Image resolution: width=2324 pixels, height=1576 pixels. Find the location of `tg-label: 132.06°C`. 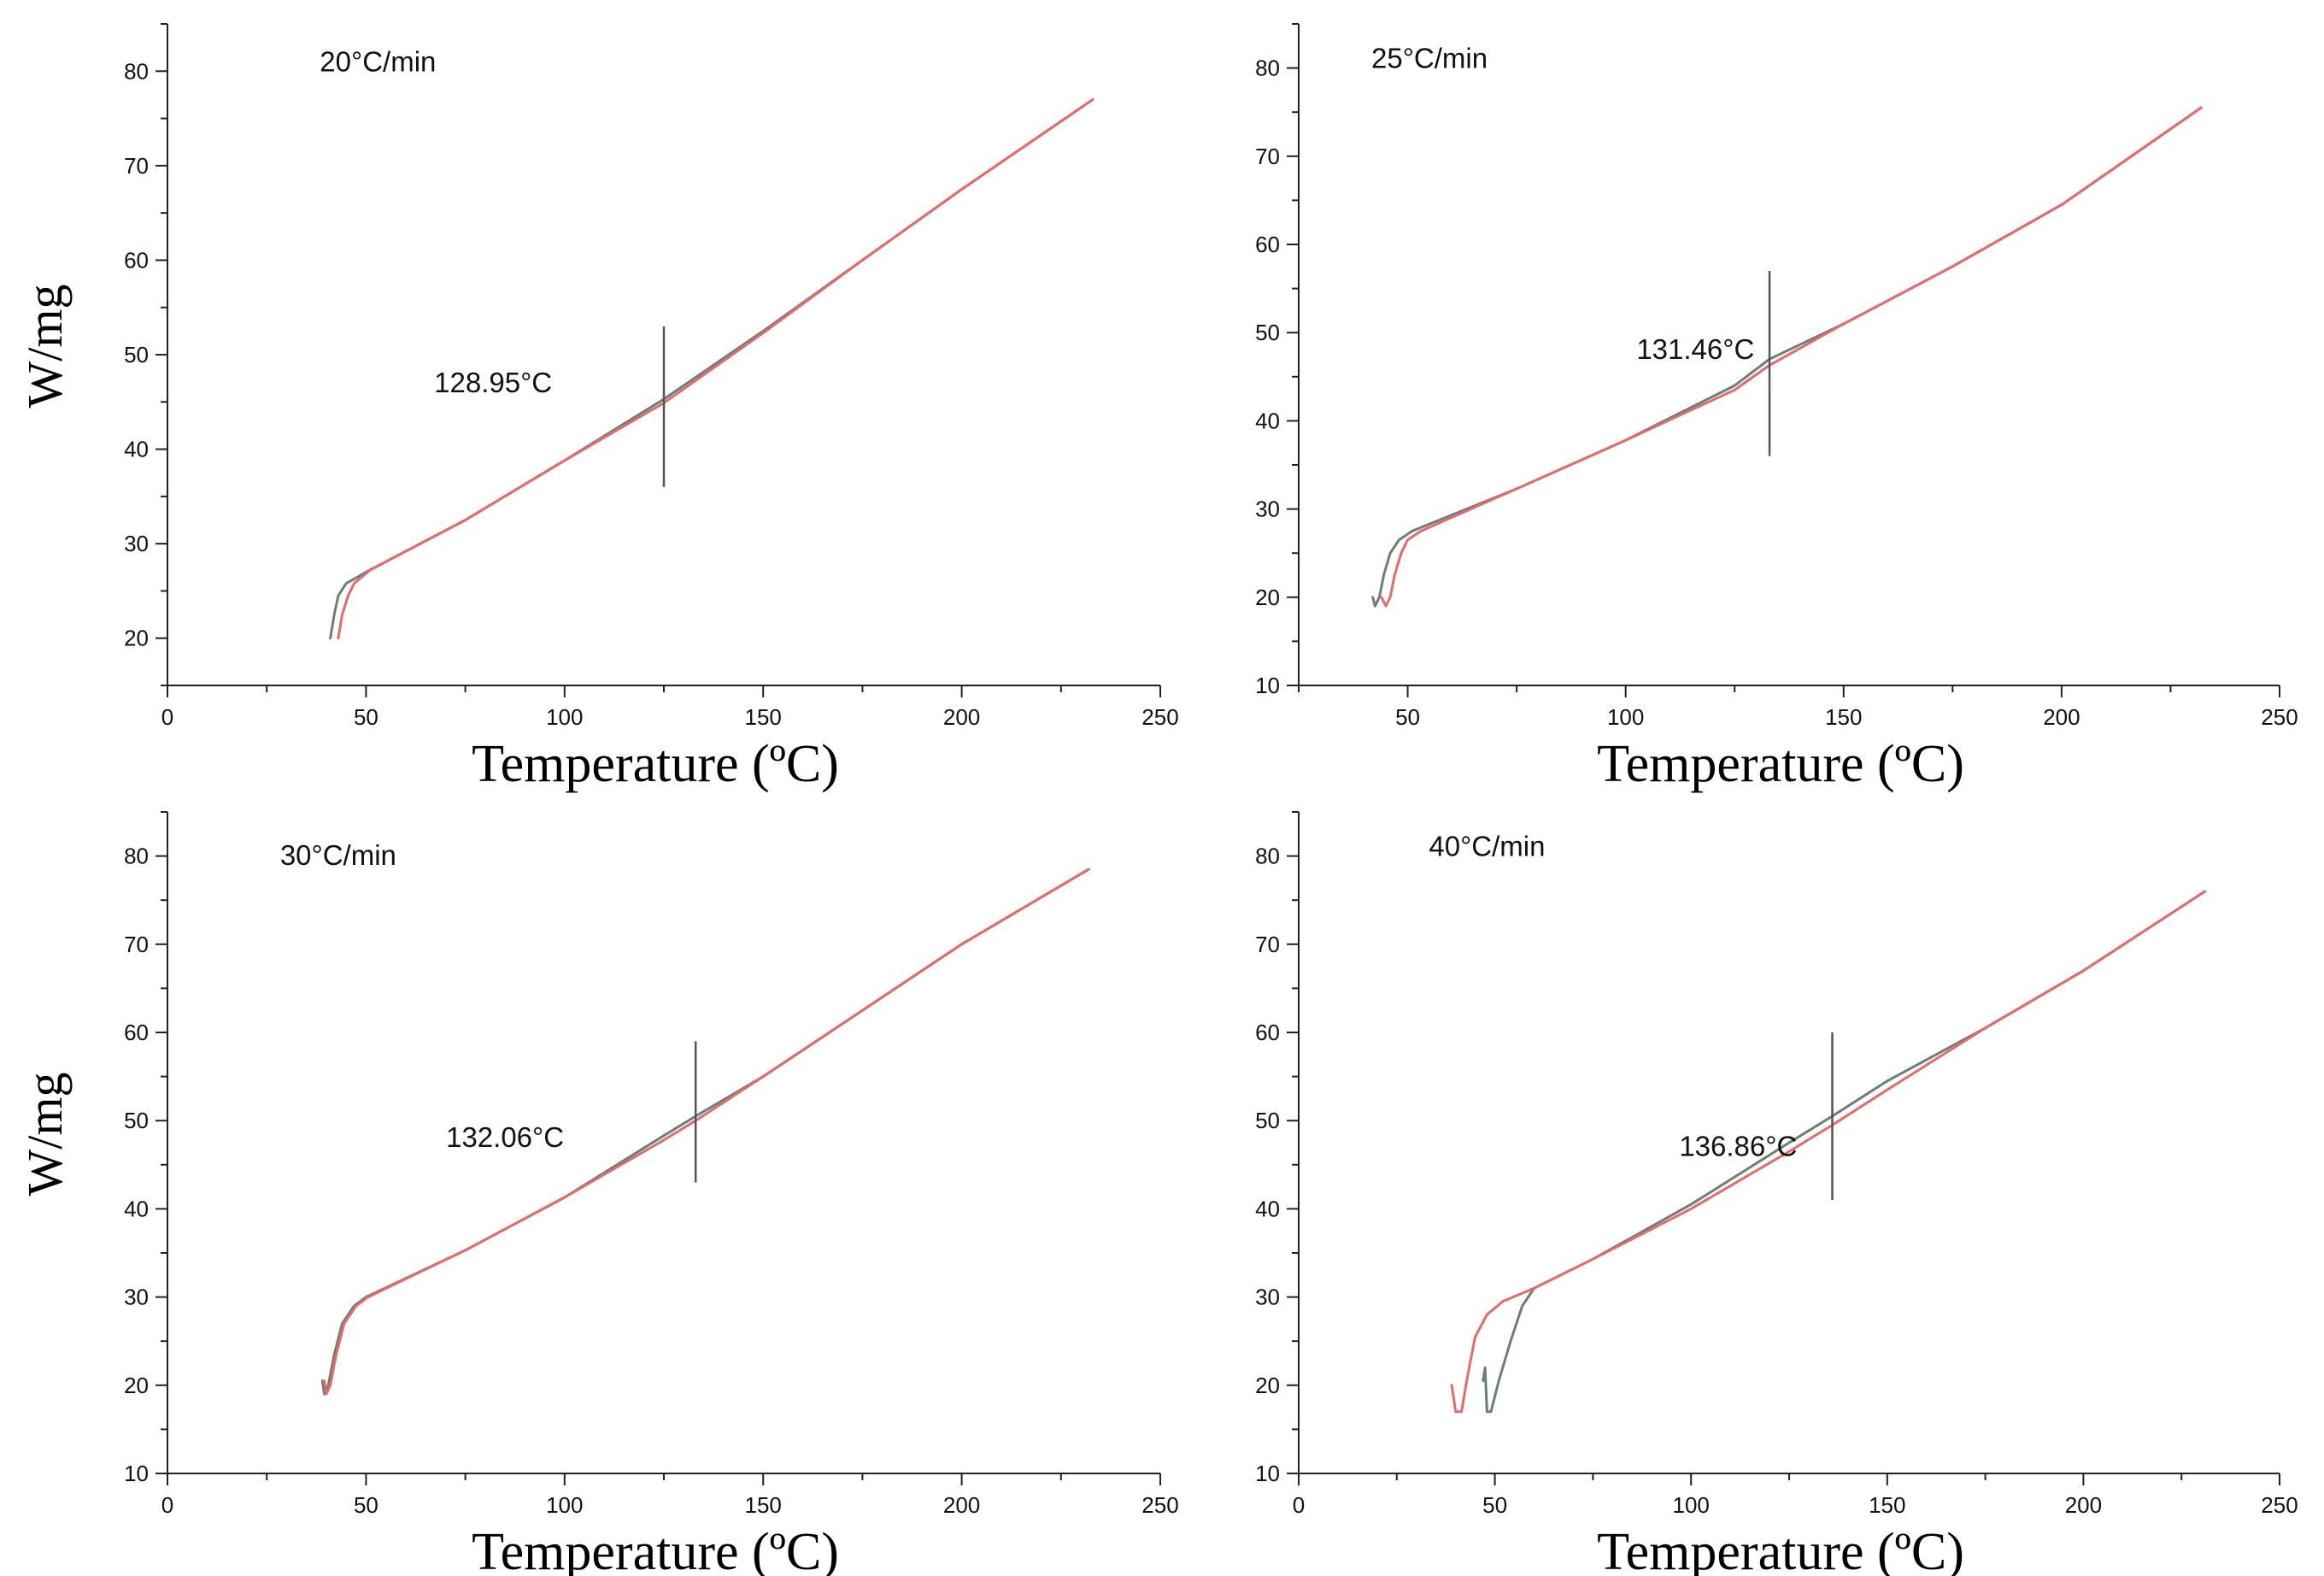

tg-label: 132.06°C is located at coordinates (505, 1137).